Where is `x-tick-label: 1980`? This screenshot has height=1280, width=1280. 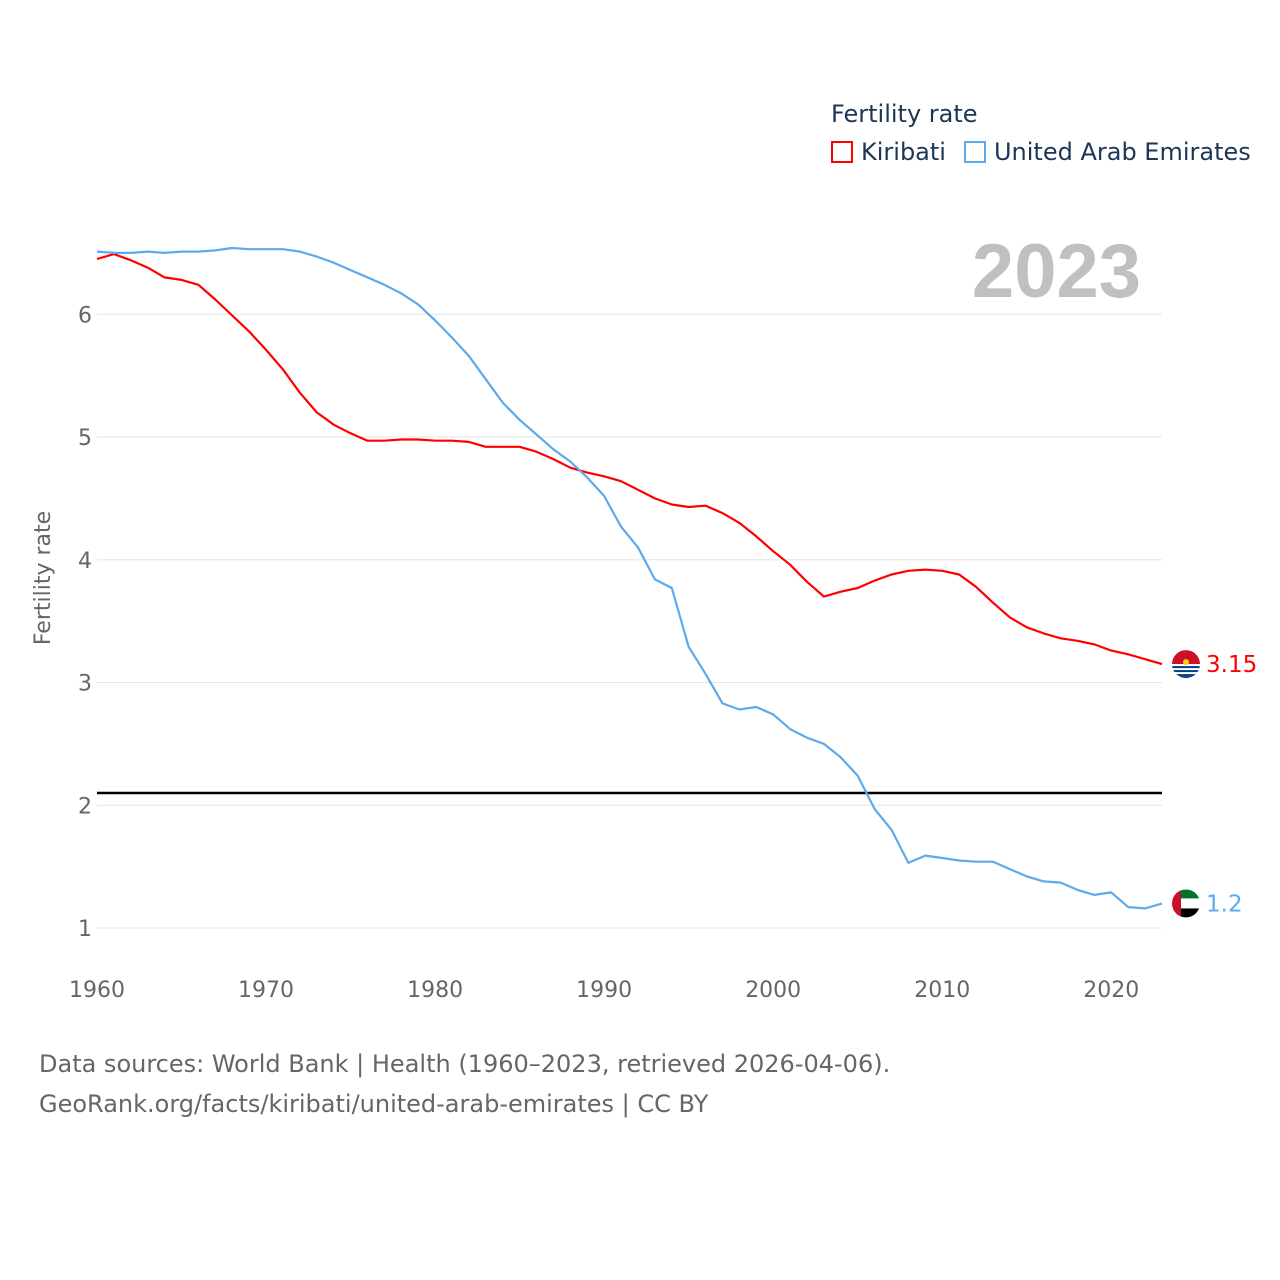
x-tick-label: 1980 is located at coordinates (435, 990).